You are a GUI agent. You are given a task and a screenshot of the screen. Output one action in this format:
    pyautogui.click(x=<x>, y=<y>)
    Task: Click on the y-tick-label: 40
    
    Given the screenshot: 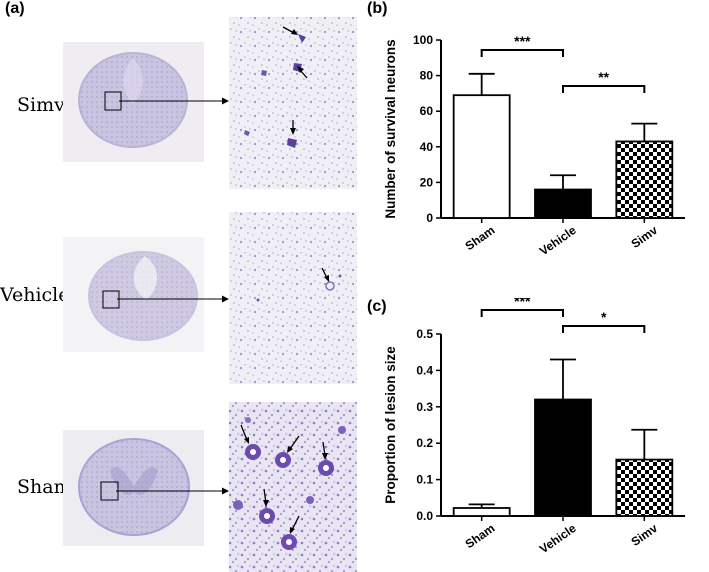 What is the action you would take?
    pyautogui.click(x=427, y=147)
    